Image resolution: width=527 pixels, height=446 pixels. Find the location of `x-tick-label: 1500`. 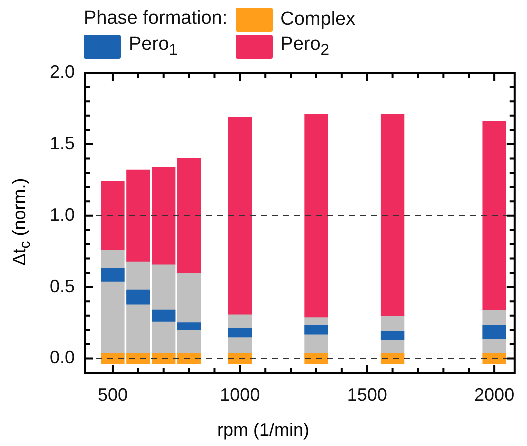

x-tick-label: 1500 is located at coordinates (367, 394).